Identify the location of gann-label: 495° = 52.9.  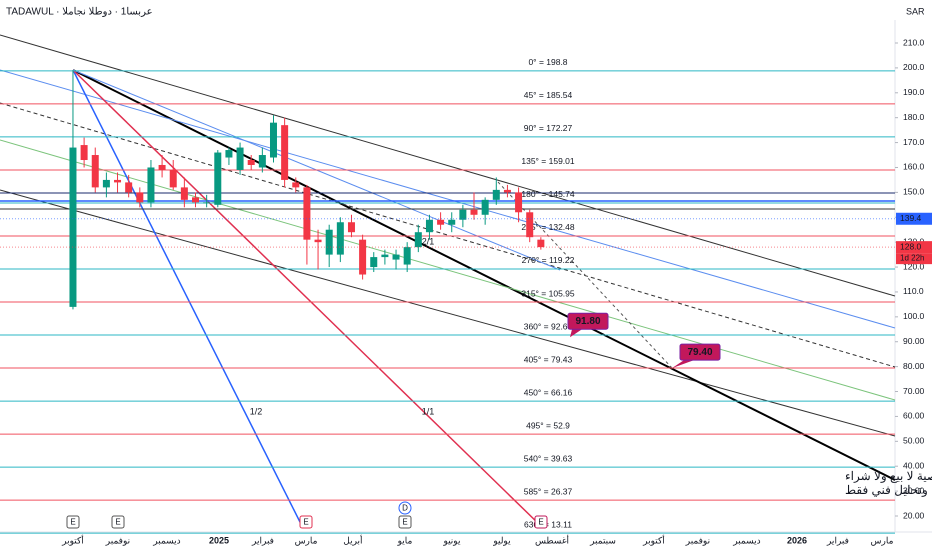
(548, 425).